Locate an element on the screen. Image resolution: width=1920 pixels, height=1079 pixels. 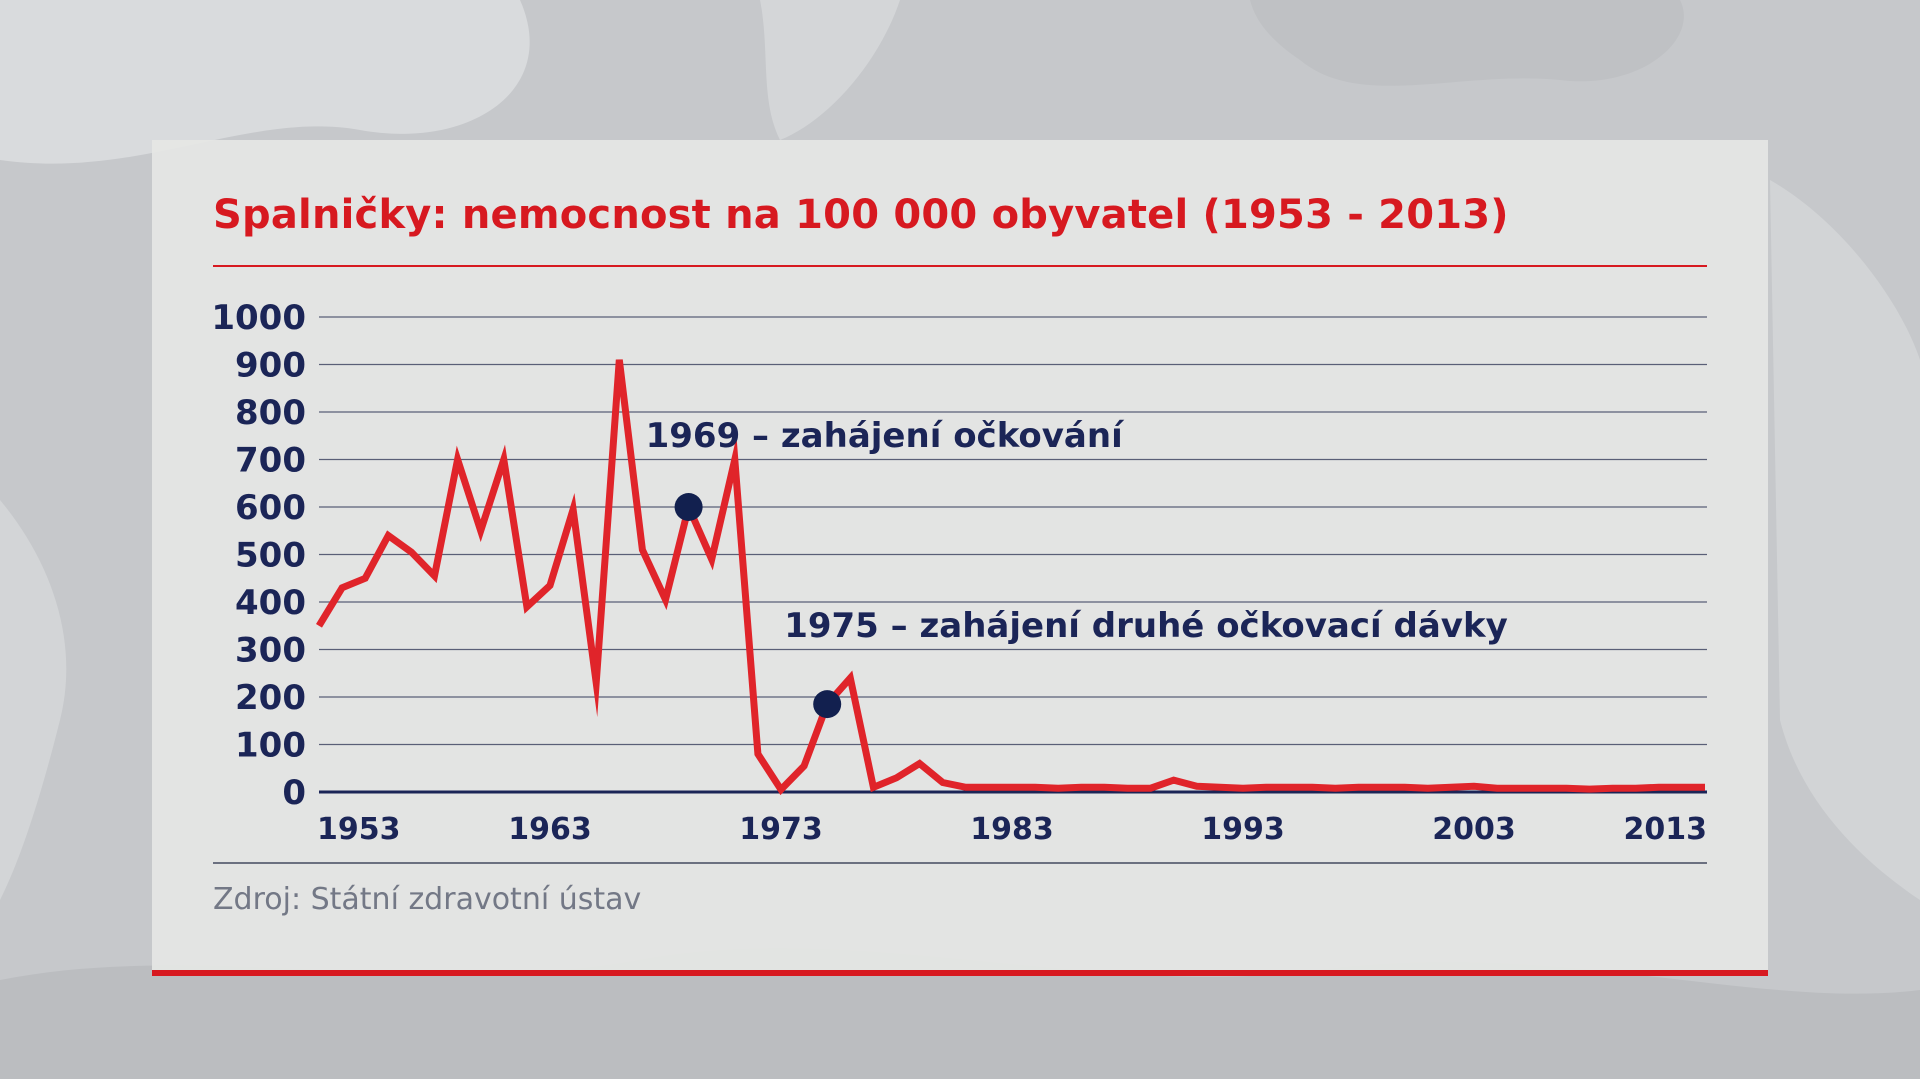
x-tick-label: 2003 is located at coordinates (1474, 826).